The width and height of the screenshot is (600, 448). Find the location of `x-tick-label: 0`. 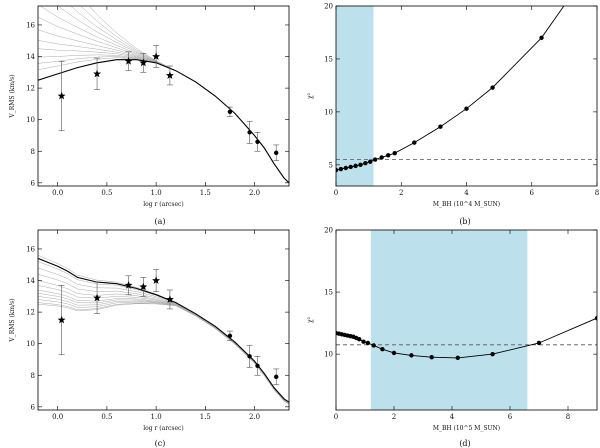

x-tick-label: 0 is located at coordinates (336, 417).